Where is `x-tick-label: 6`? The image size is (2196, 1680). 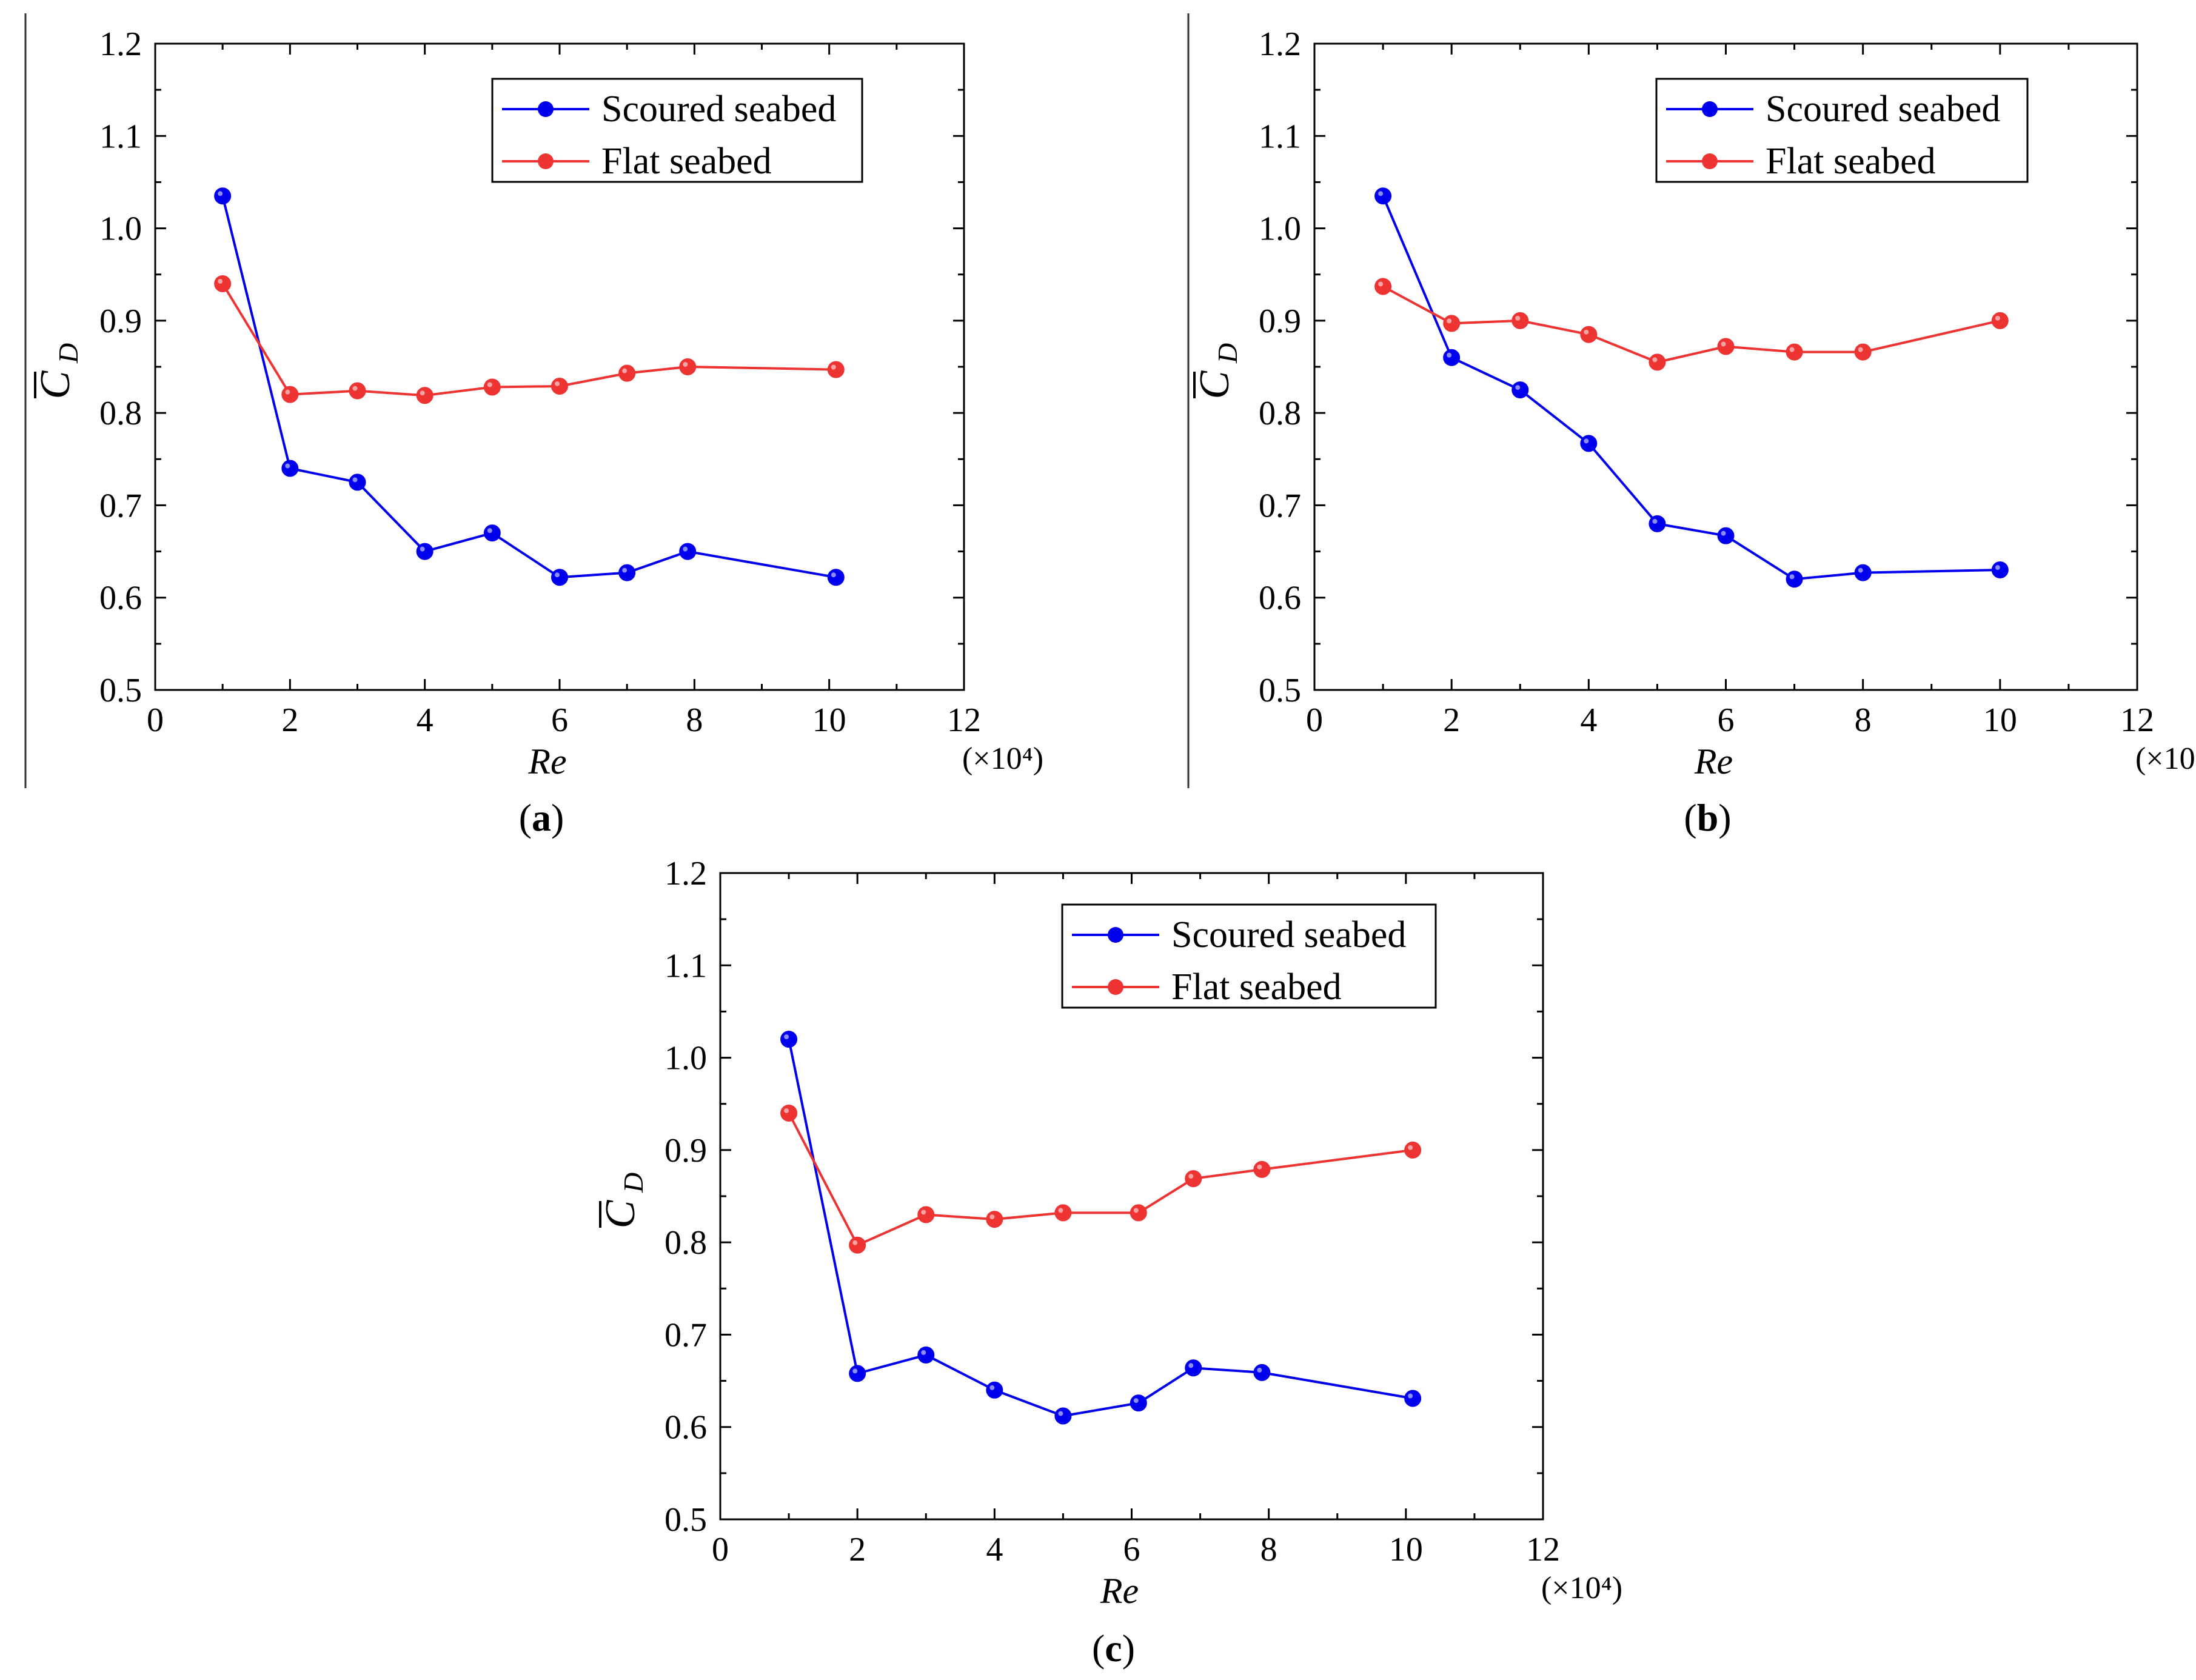
x-tick-label: 6 is located at coordinates (1131, 1549).